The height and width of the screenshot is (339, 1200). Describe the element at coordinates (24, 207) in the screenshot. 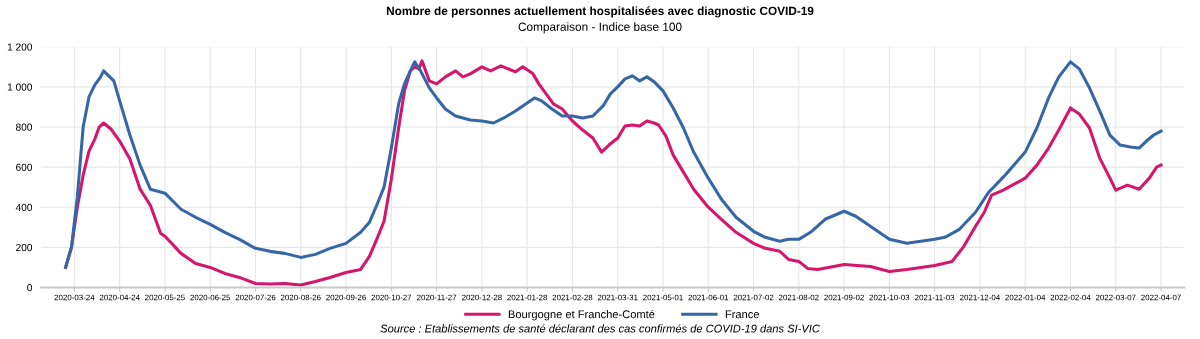

I see `y-tick-label: 400` at that location.